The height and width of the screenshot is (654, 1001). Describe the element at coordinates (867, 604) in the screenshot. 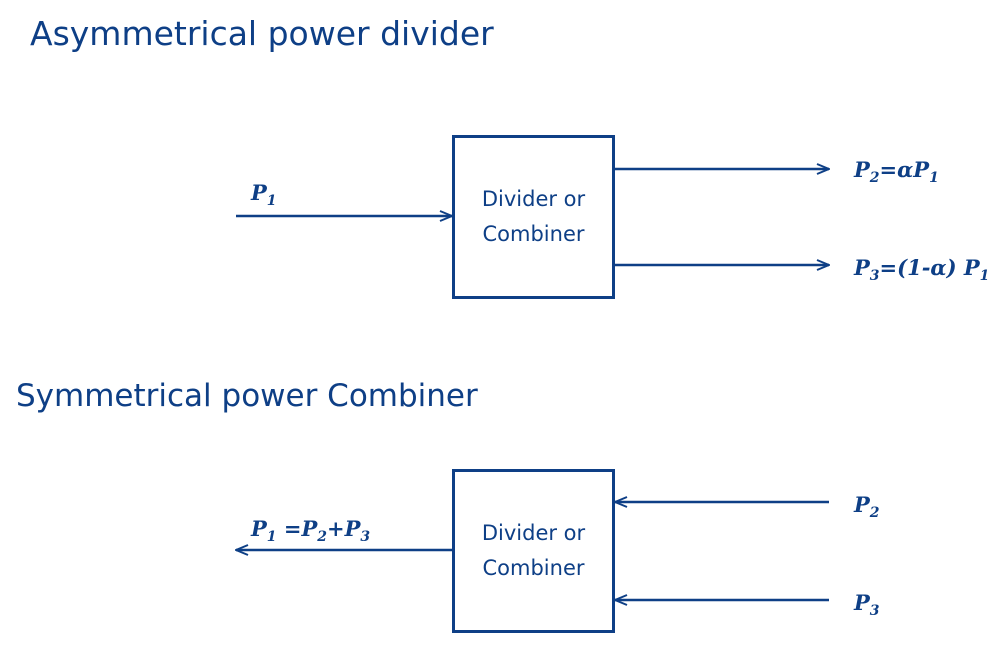

I see `input-label-p3: P3` at that location.